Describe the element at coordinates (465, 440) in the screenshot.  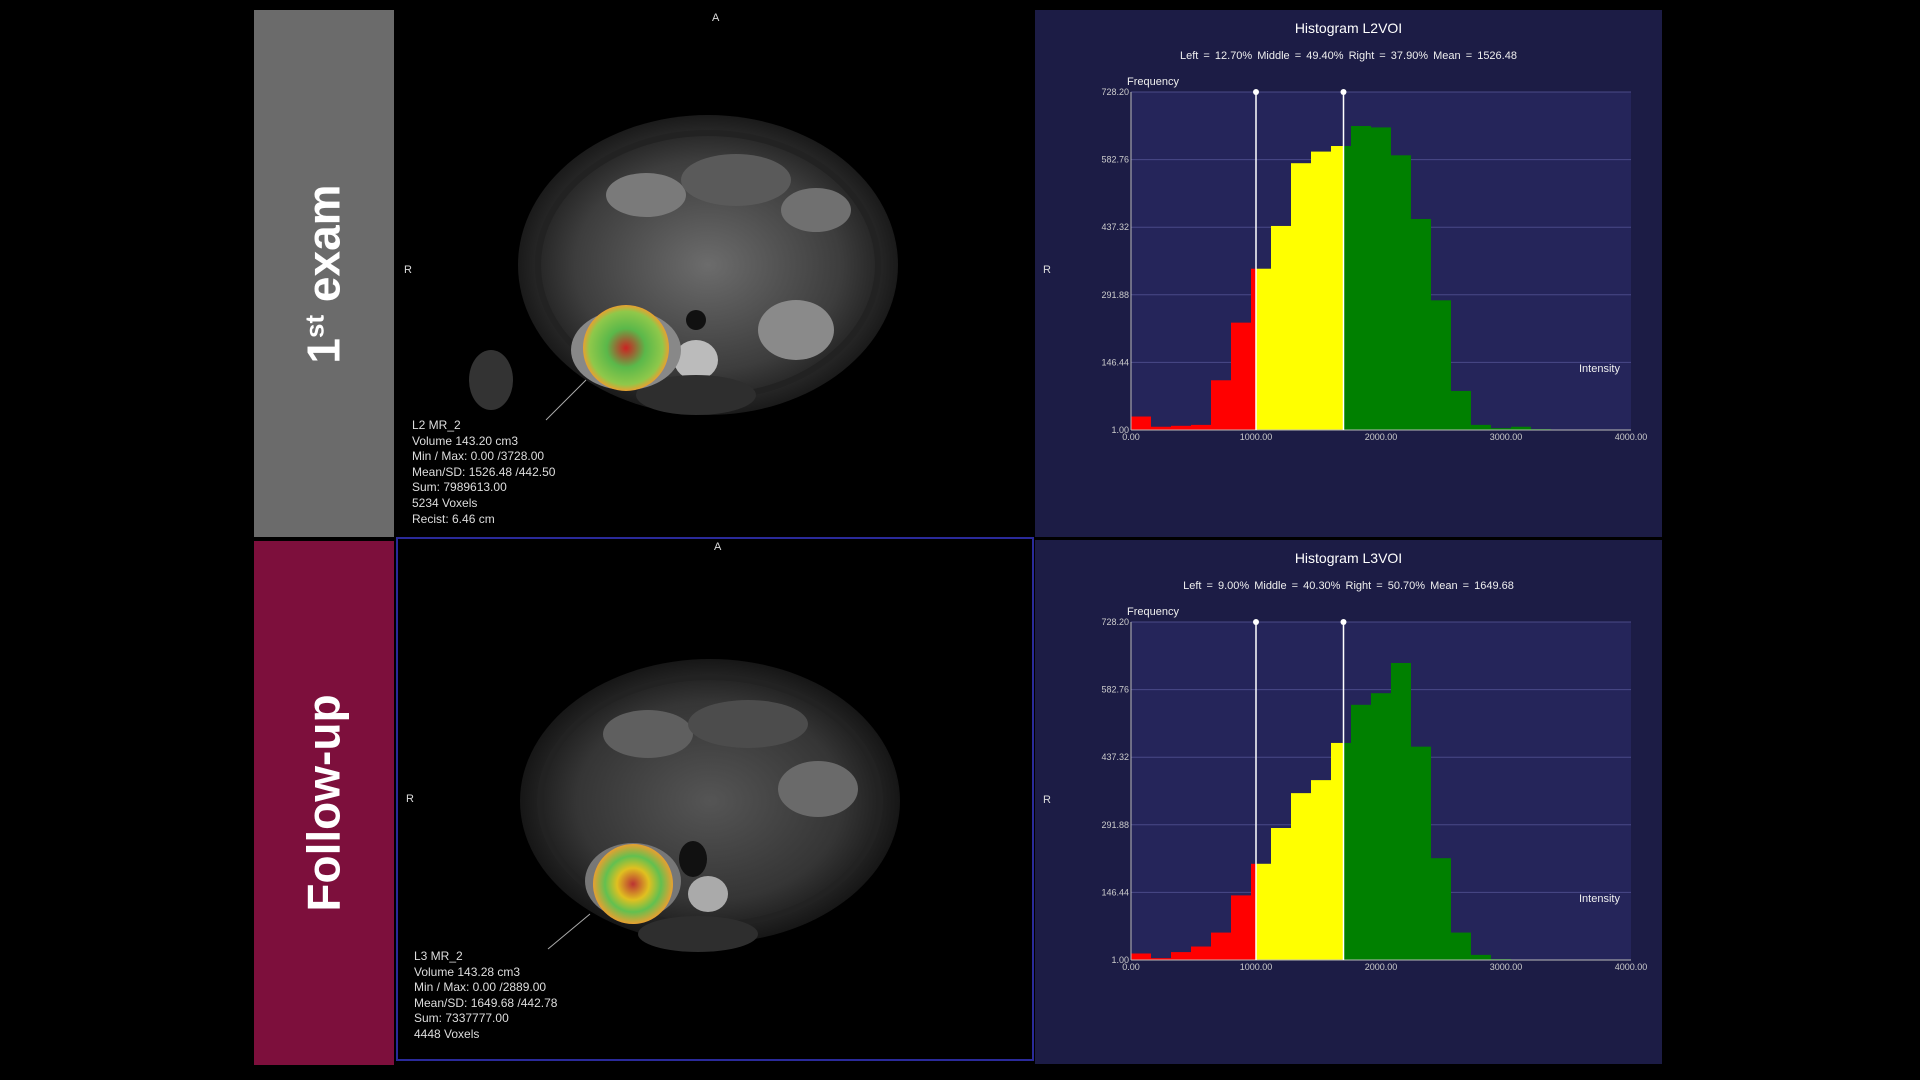
I see `roi-volume: Volume 143.20 cm3` at that location.